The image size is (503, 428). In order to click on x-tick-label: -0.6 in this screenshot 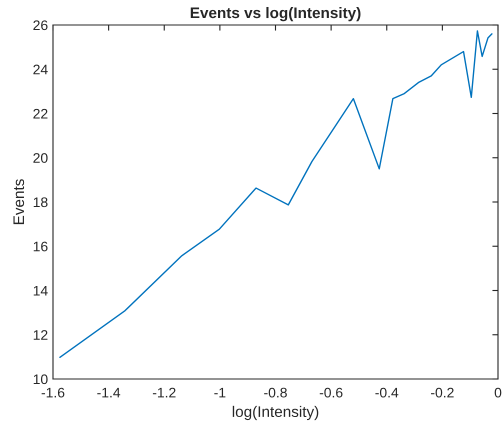, I will do `click(331, 393)`.